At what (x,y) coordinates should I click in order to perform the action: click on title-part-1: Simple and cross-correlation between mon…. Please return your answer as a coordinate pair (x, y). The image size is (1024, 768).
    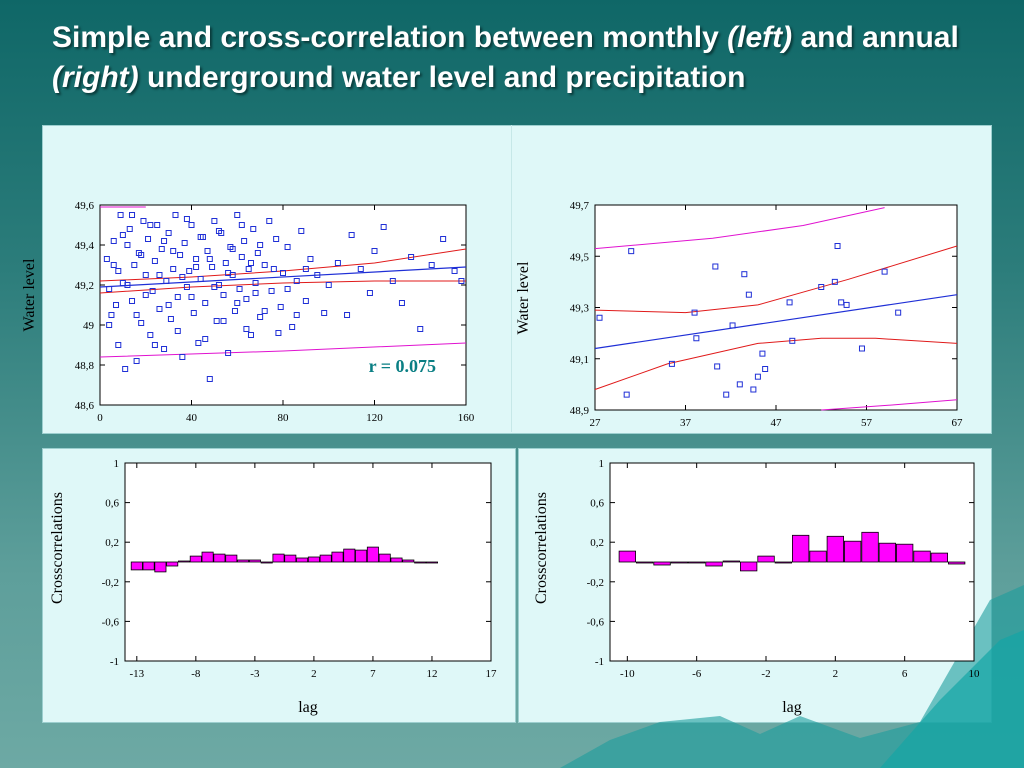
    Looking at the image, I should click on (390, 37).